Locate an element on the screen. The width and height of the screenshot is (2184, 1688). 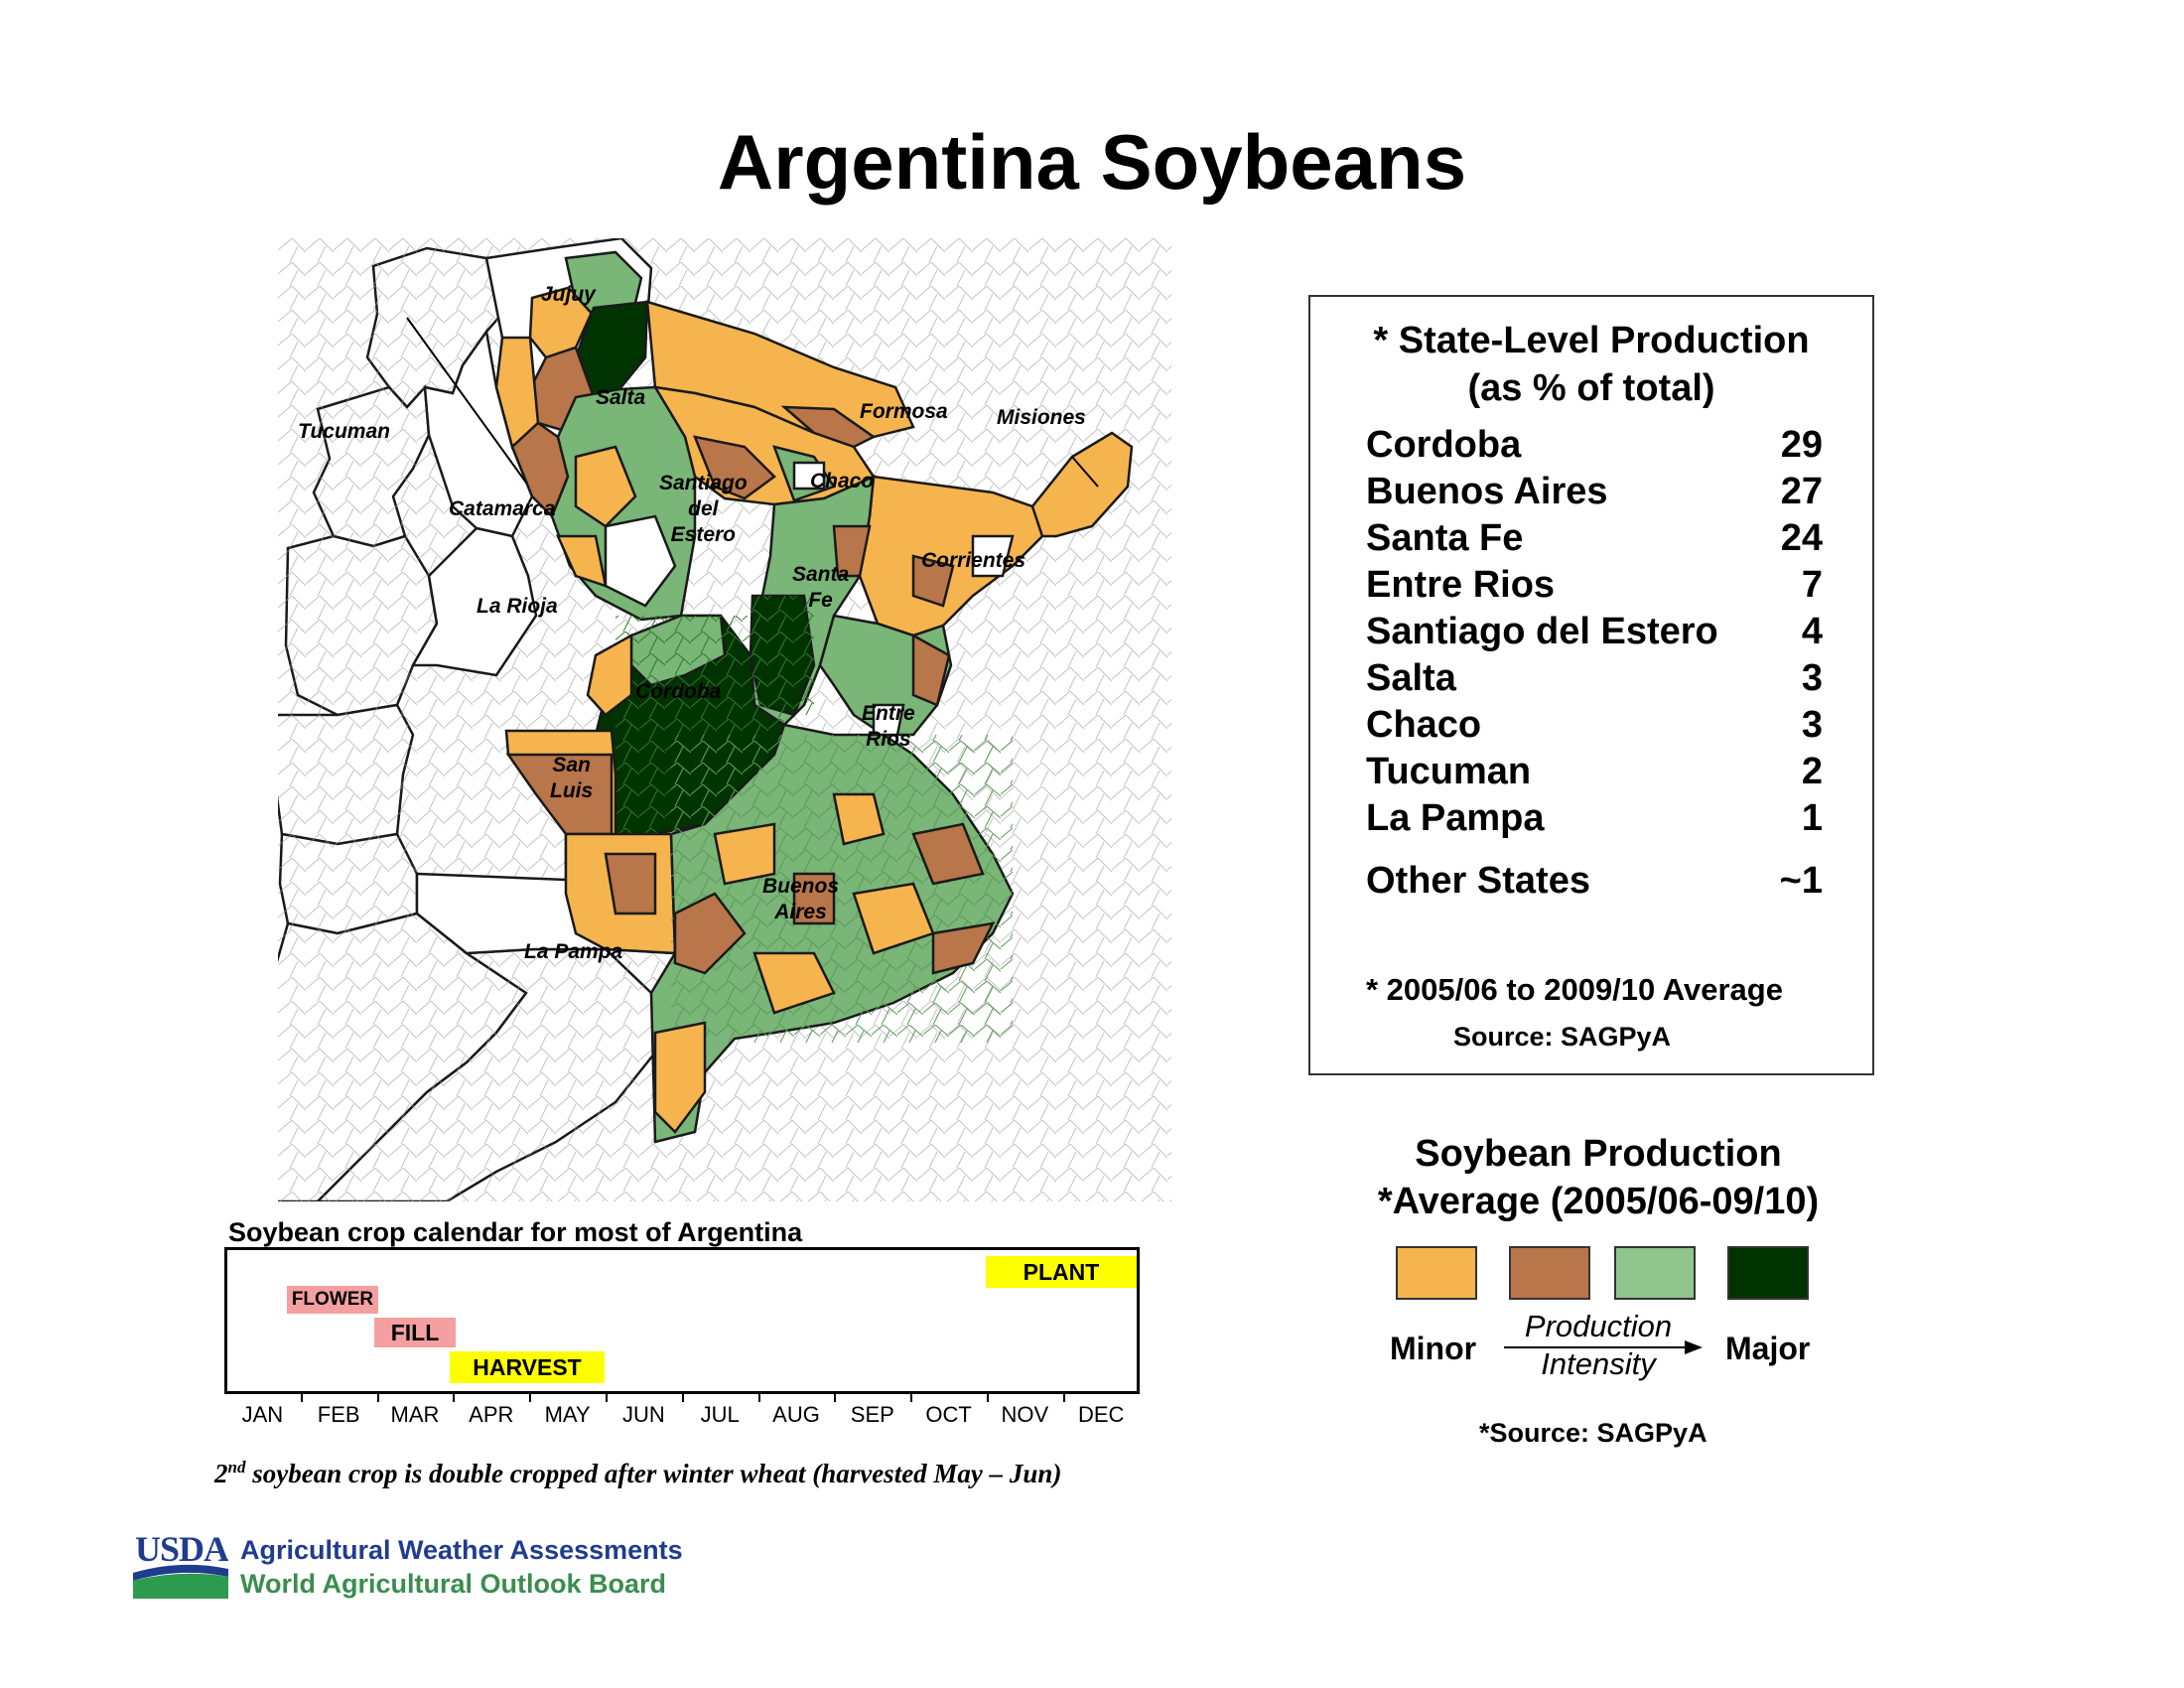
production-state-name: Chaco is located at coordinates (1424, 725).